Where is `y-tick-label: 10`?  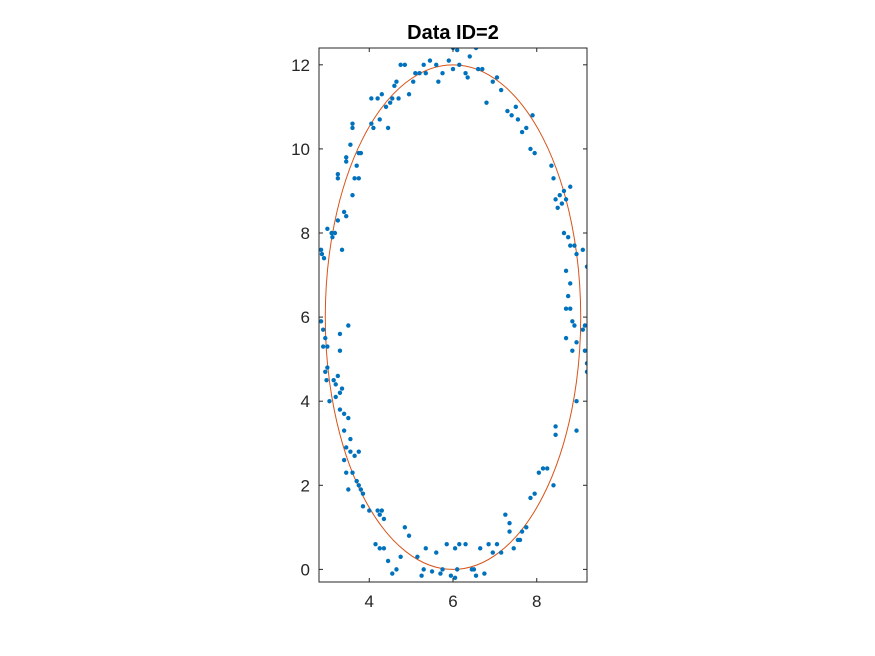
y-tick-label: 10 is located at coordinates (300, 149).